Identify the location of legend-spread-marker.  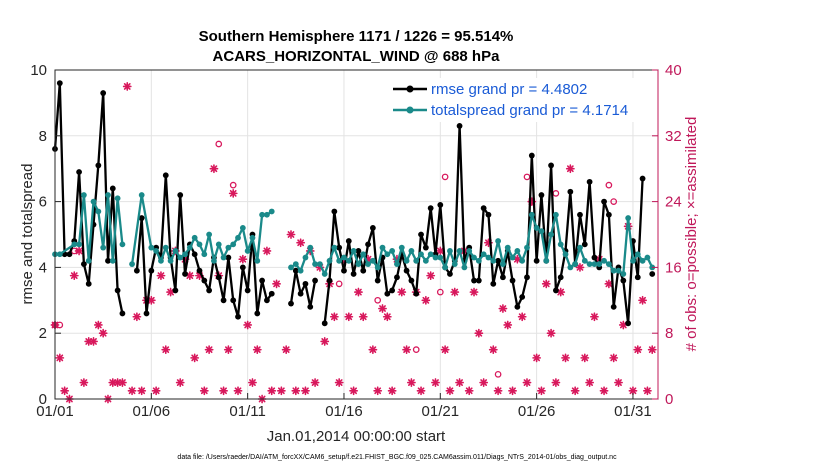
(410, 110).